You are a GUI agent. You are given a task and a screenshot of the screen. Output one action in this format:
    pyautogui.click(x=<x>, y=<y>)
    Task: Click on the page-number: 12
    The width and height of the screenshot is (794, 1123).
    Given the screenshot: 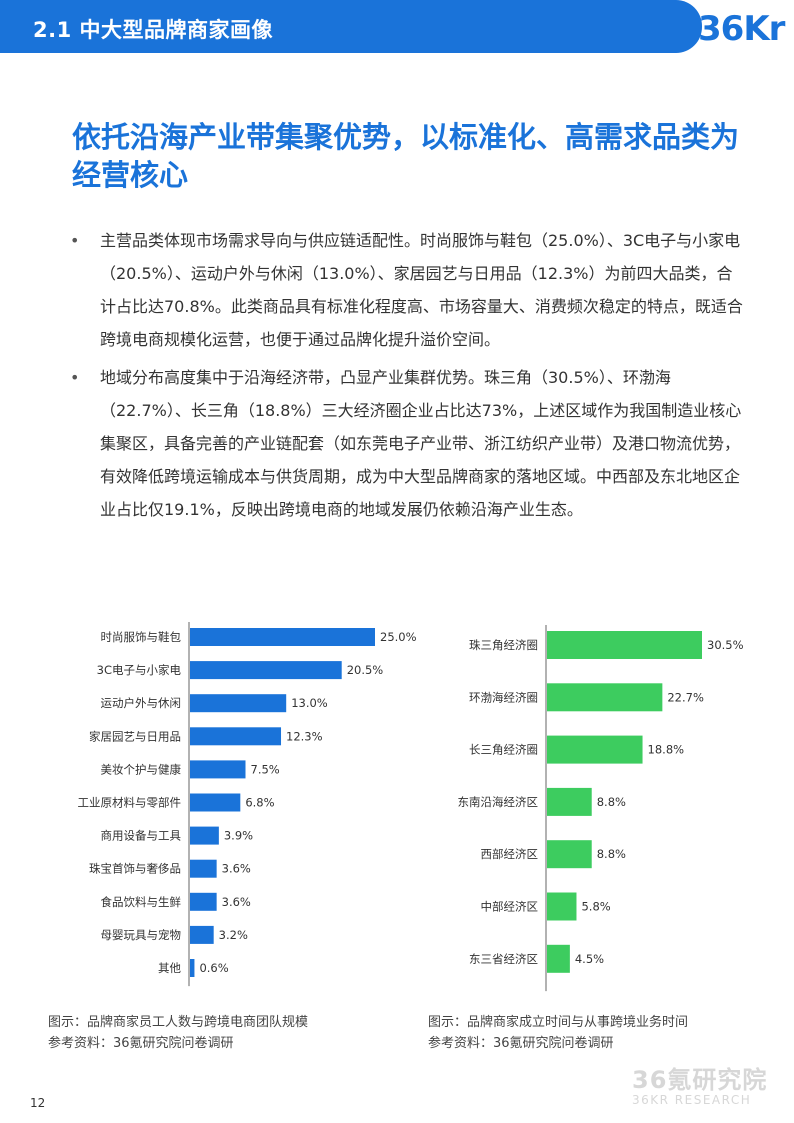 What is the action you would take?
    pyautogui.click(x=38, y=1103)
    